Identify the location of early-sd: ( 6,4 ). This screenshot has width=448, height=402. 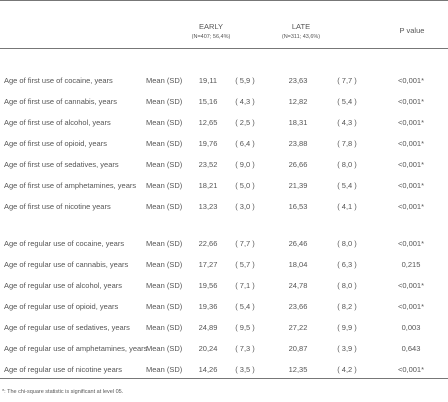
(245, 143).